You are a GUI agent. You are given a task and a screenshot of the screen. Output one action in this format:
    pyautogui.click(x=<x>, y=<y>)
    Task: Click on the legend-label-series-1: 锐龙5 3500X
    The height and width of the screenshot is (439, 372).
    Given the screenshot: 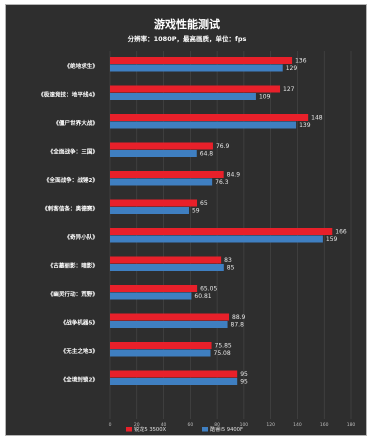 What is the action you would take?
    pyautogui.click(x=150, y=429)
    